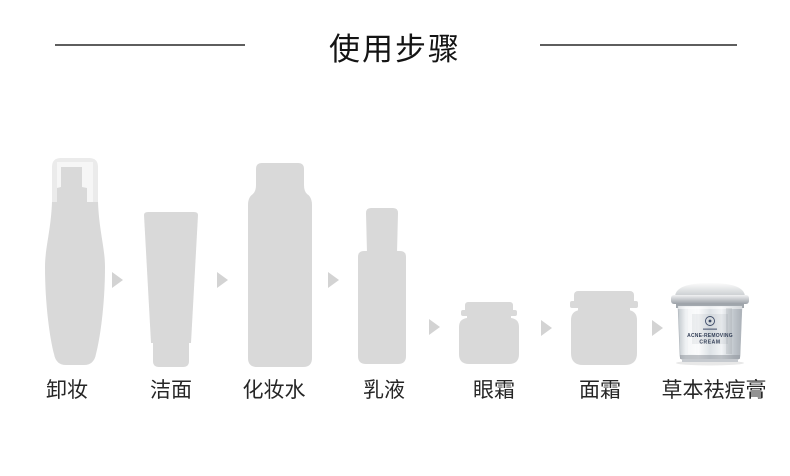  What do you see at coordinates (714, 390) in the screenshot?
I see `step-label-herbal-acne-cream: 草本祛痘膏` at bounding box center [714, 390].